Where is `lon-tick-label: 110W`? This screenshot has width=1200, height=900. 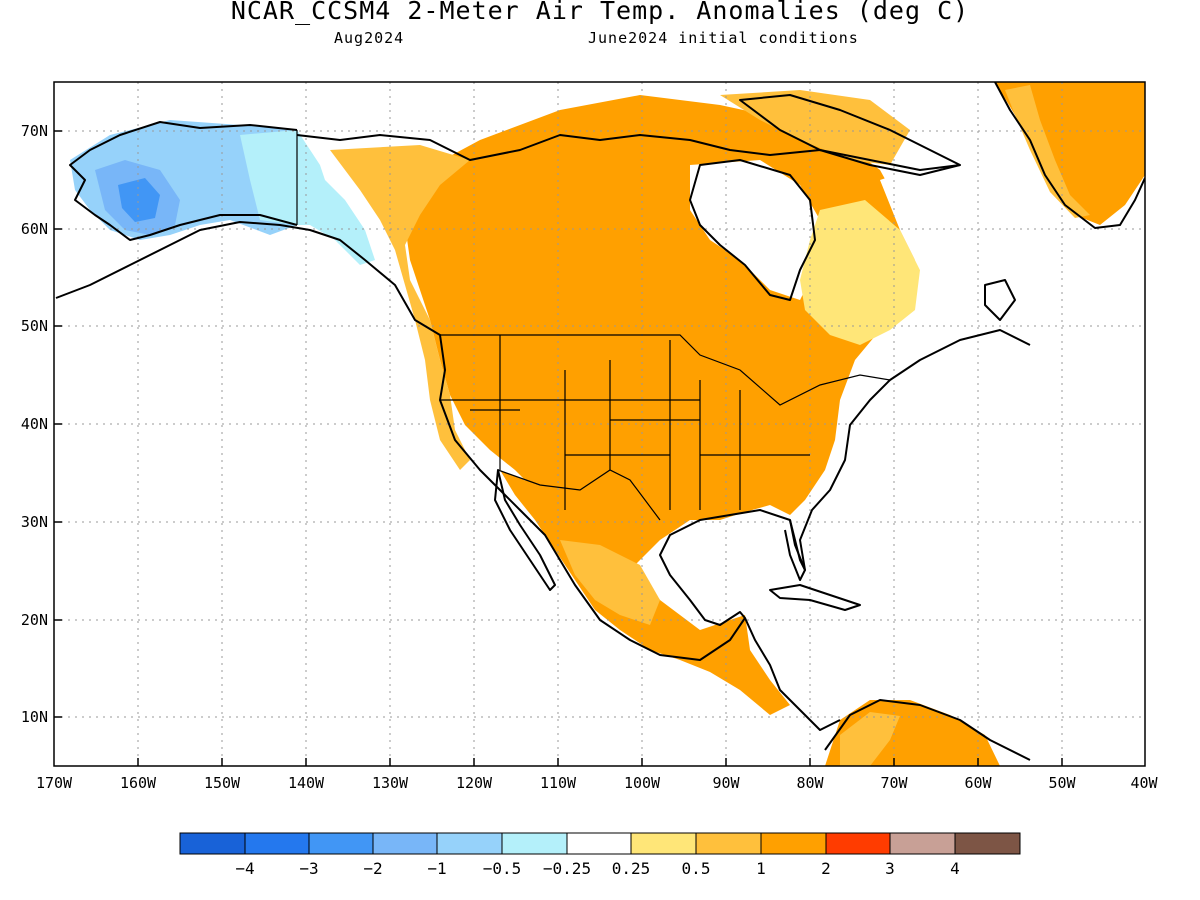
lon-tick-label: 110W is located at coordinates (558, 783).